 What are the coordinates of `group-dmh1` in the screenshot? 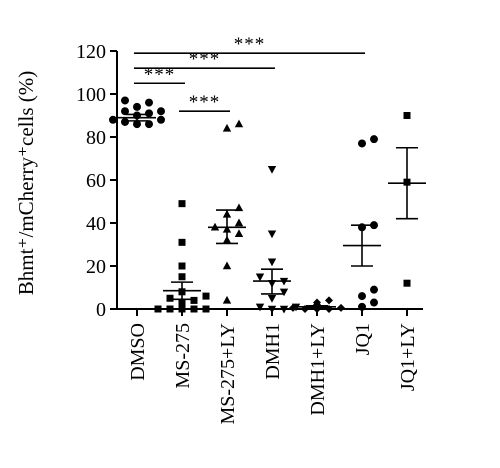 It's located at (278, 240).